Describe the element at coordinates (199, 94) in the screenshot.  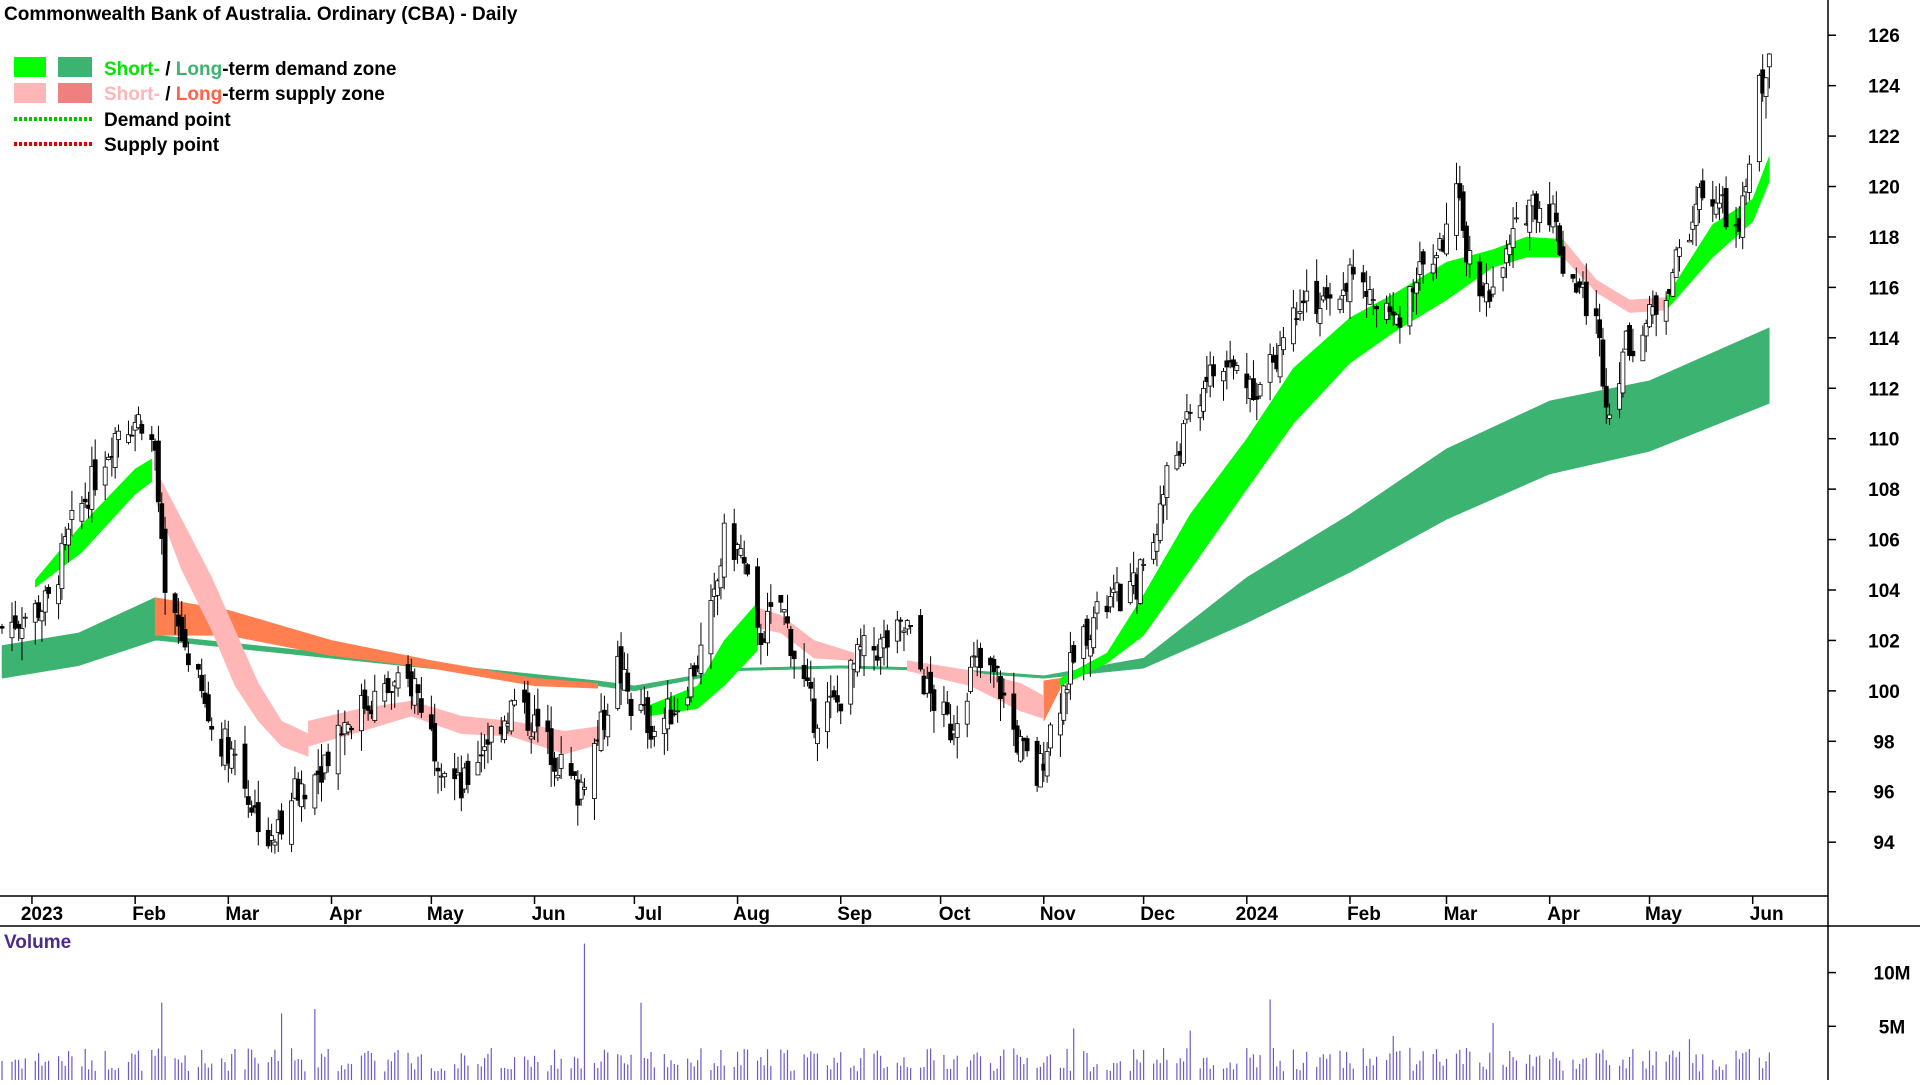
I see `legend-supply-long: Long` at that location.